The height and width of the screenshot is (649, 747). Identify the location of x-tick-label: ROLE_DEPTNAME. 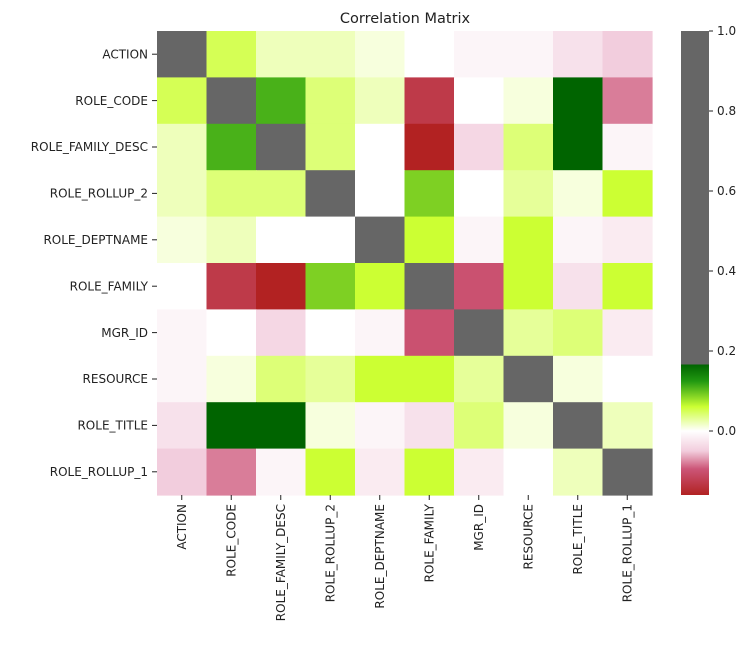
(380, 556).